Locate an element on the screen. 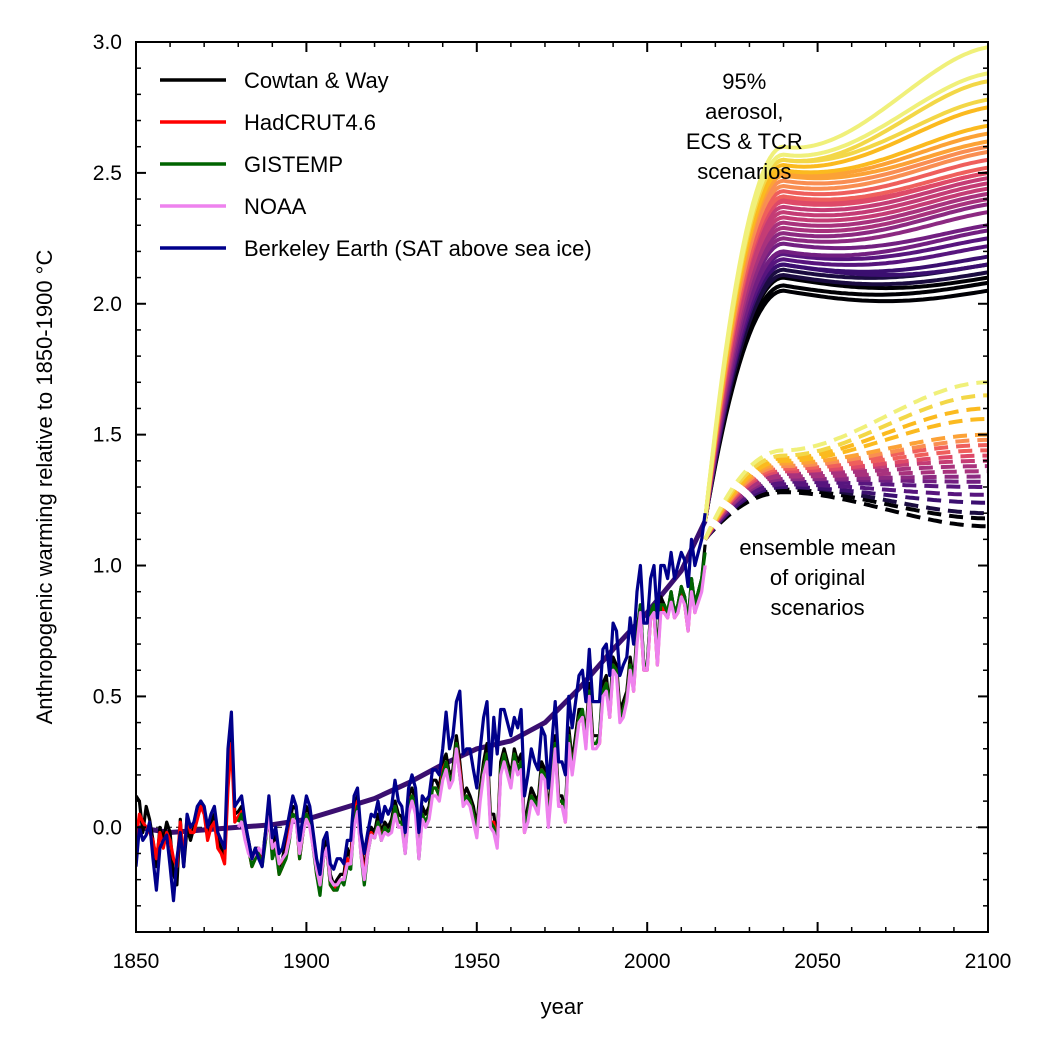 The width and height of the screenshot is (1051, 1051). legend-label: GISTEMP is located at coordinates (293, 164).